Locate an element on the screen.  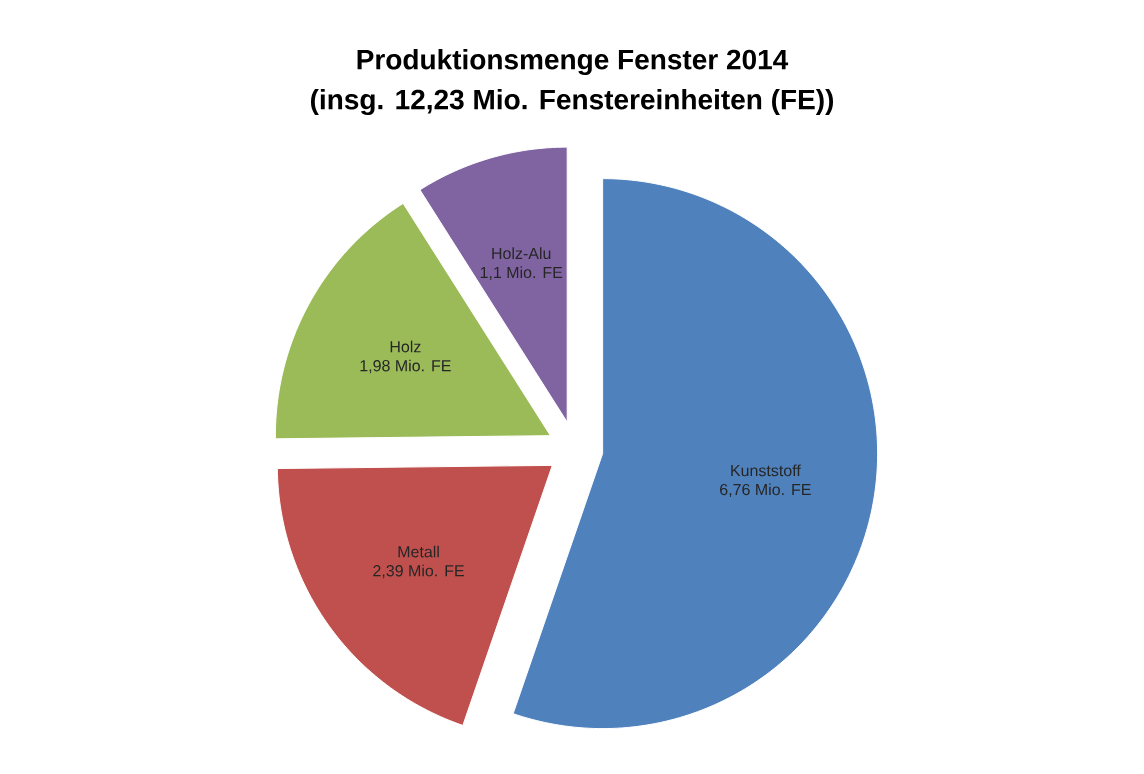
slice-label: Metall is located at coordinates (418, 551).